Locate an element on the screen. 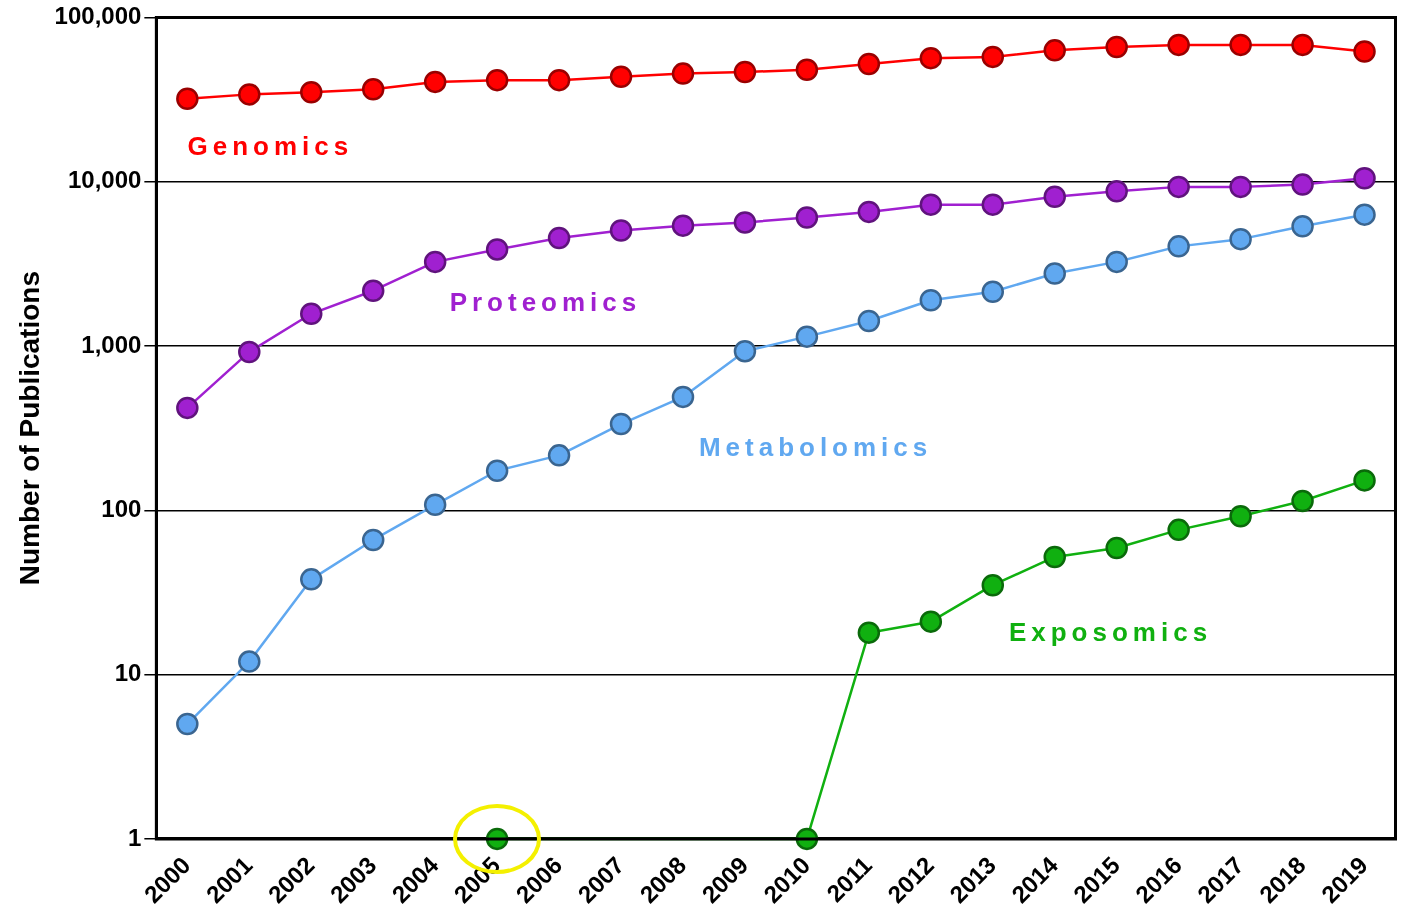 This screenshot has width=1408, height=913. y-tick-label: 10 is located at coordinates (128, 673).